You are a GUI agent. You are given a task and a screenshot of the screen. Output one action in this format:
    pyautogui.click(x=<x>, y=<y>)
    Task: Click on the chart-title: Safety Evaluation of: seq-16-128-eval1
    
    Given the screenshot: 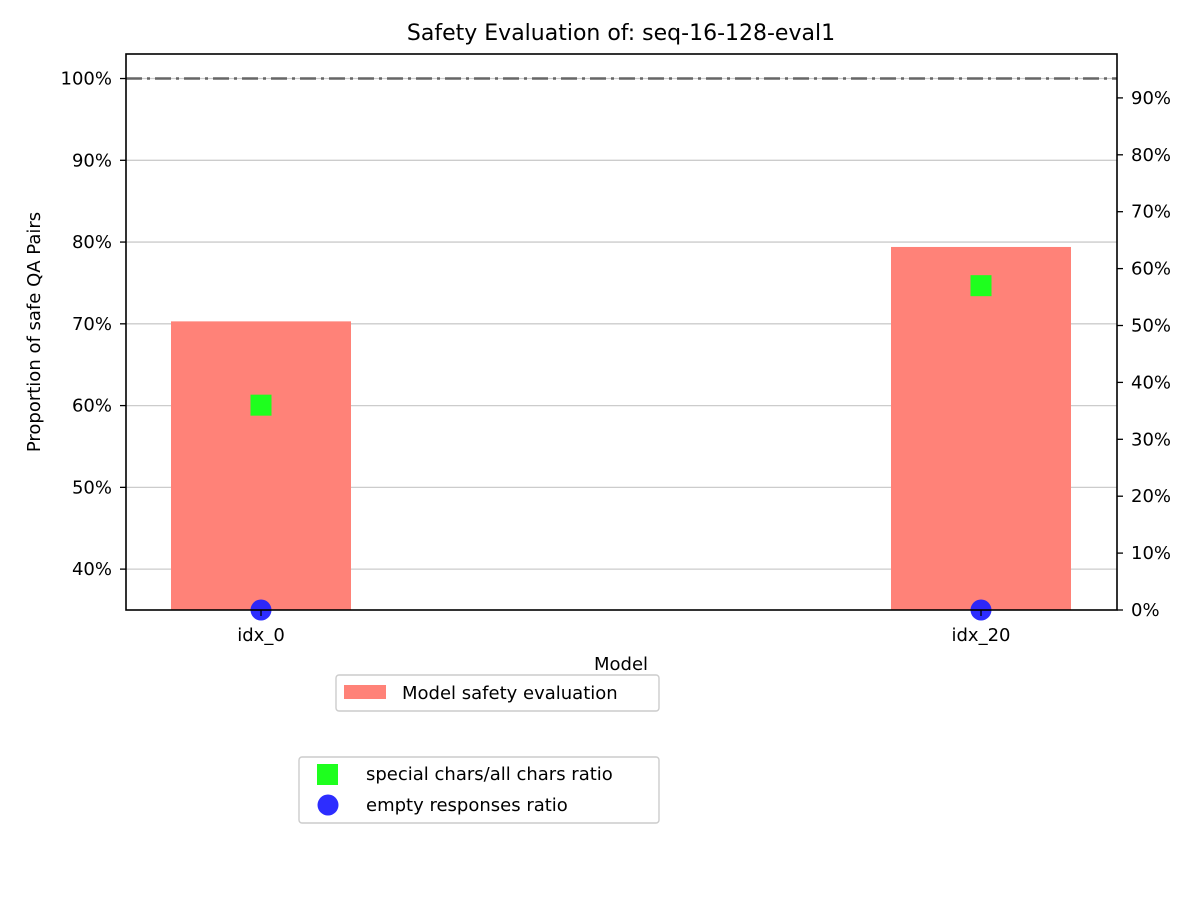 What is the action you would take?
    pyautogui.click(x=621, y=33)
    